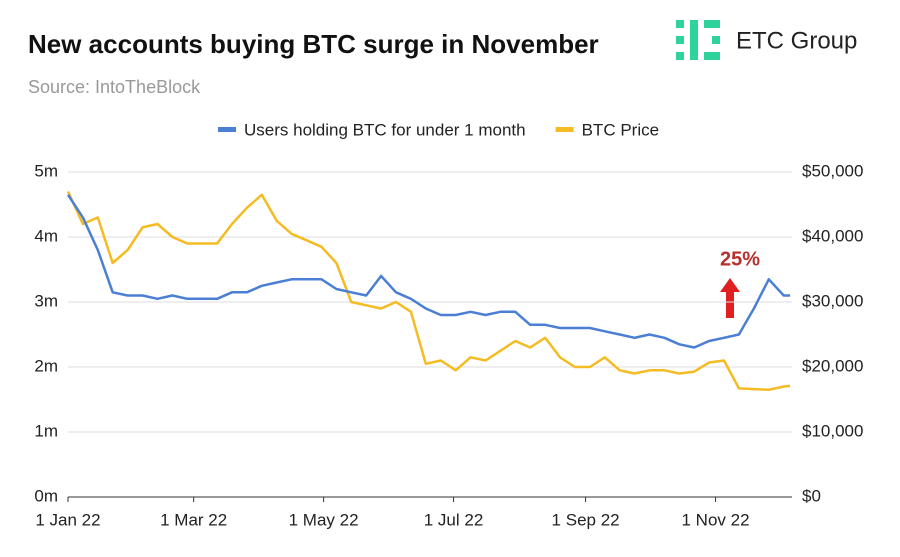 This screenshot has width=900, height=557. Describe the element at coordinates (46, 495) in the screenshot. I see `y-tick-label: 0m` at that location.